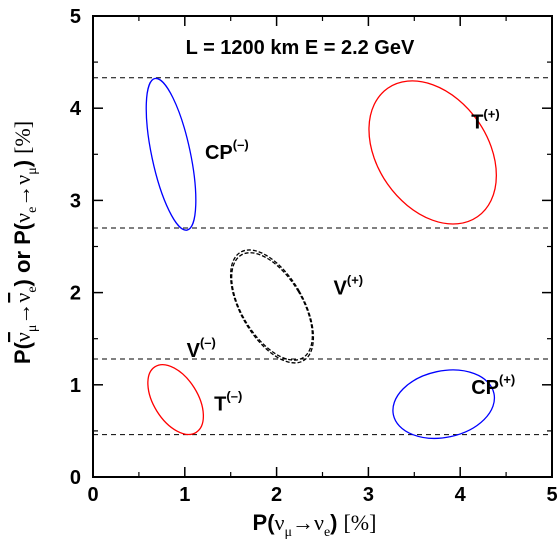 The height and width of the screenshot is (548, 560). I want to click on y-axis-label: P(νμ→νe) or P(νe→νμ)[%], so click(25, 242).